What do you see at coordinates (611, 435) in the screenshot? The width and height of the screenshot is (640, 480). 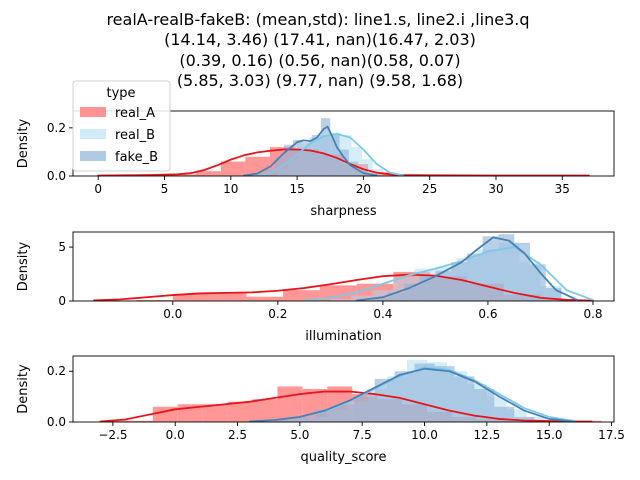 I see `x-tick-label: 17.5` at bounding box center [611, 435].